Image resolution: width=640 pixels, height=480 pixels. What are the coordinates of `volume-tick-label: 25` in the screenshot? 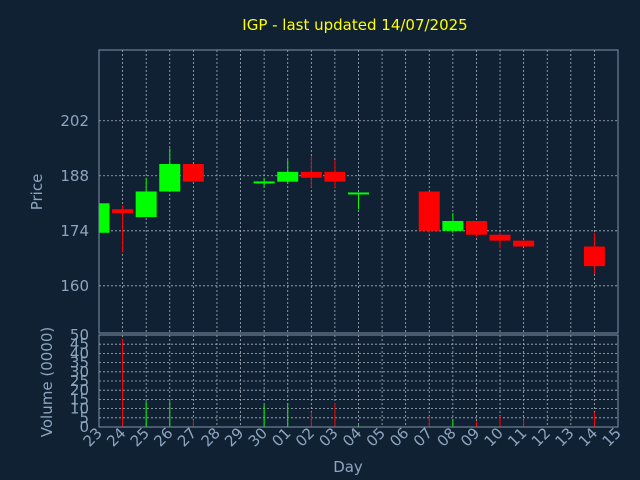 It's located at (79, 381).